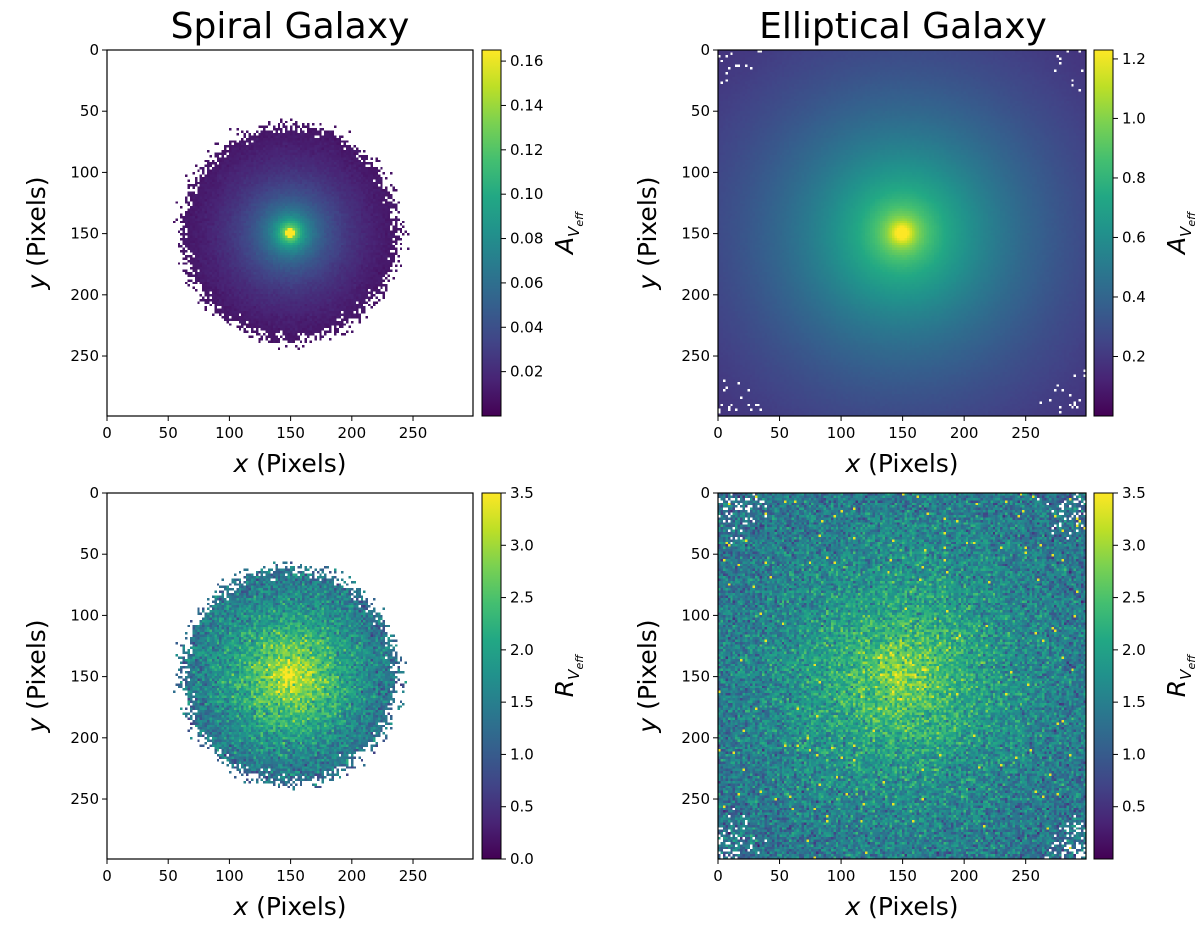 This screenshot has width=1200, height=935. I want to click on colorbar-tick-label: 0.12, so click(526, 150).